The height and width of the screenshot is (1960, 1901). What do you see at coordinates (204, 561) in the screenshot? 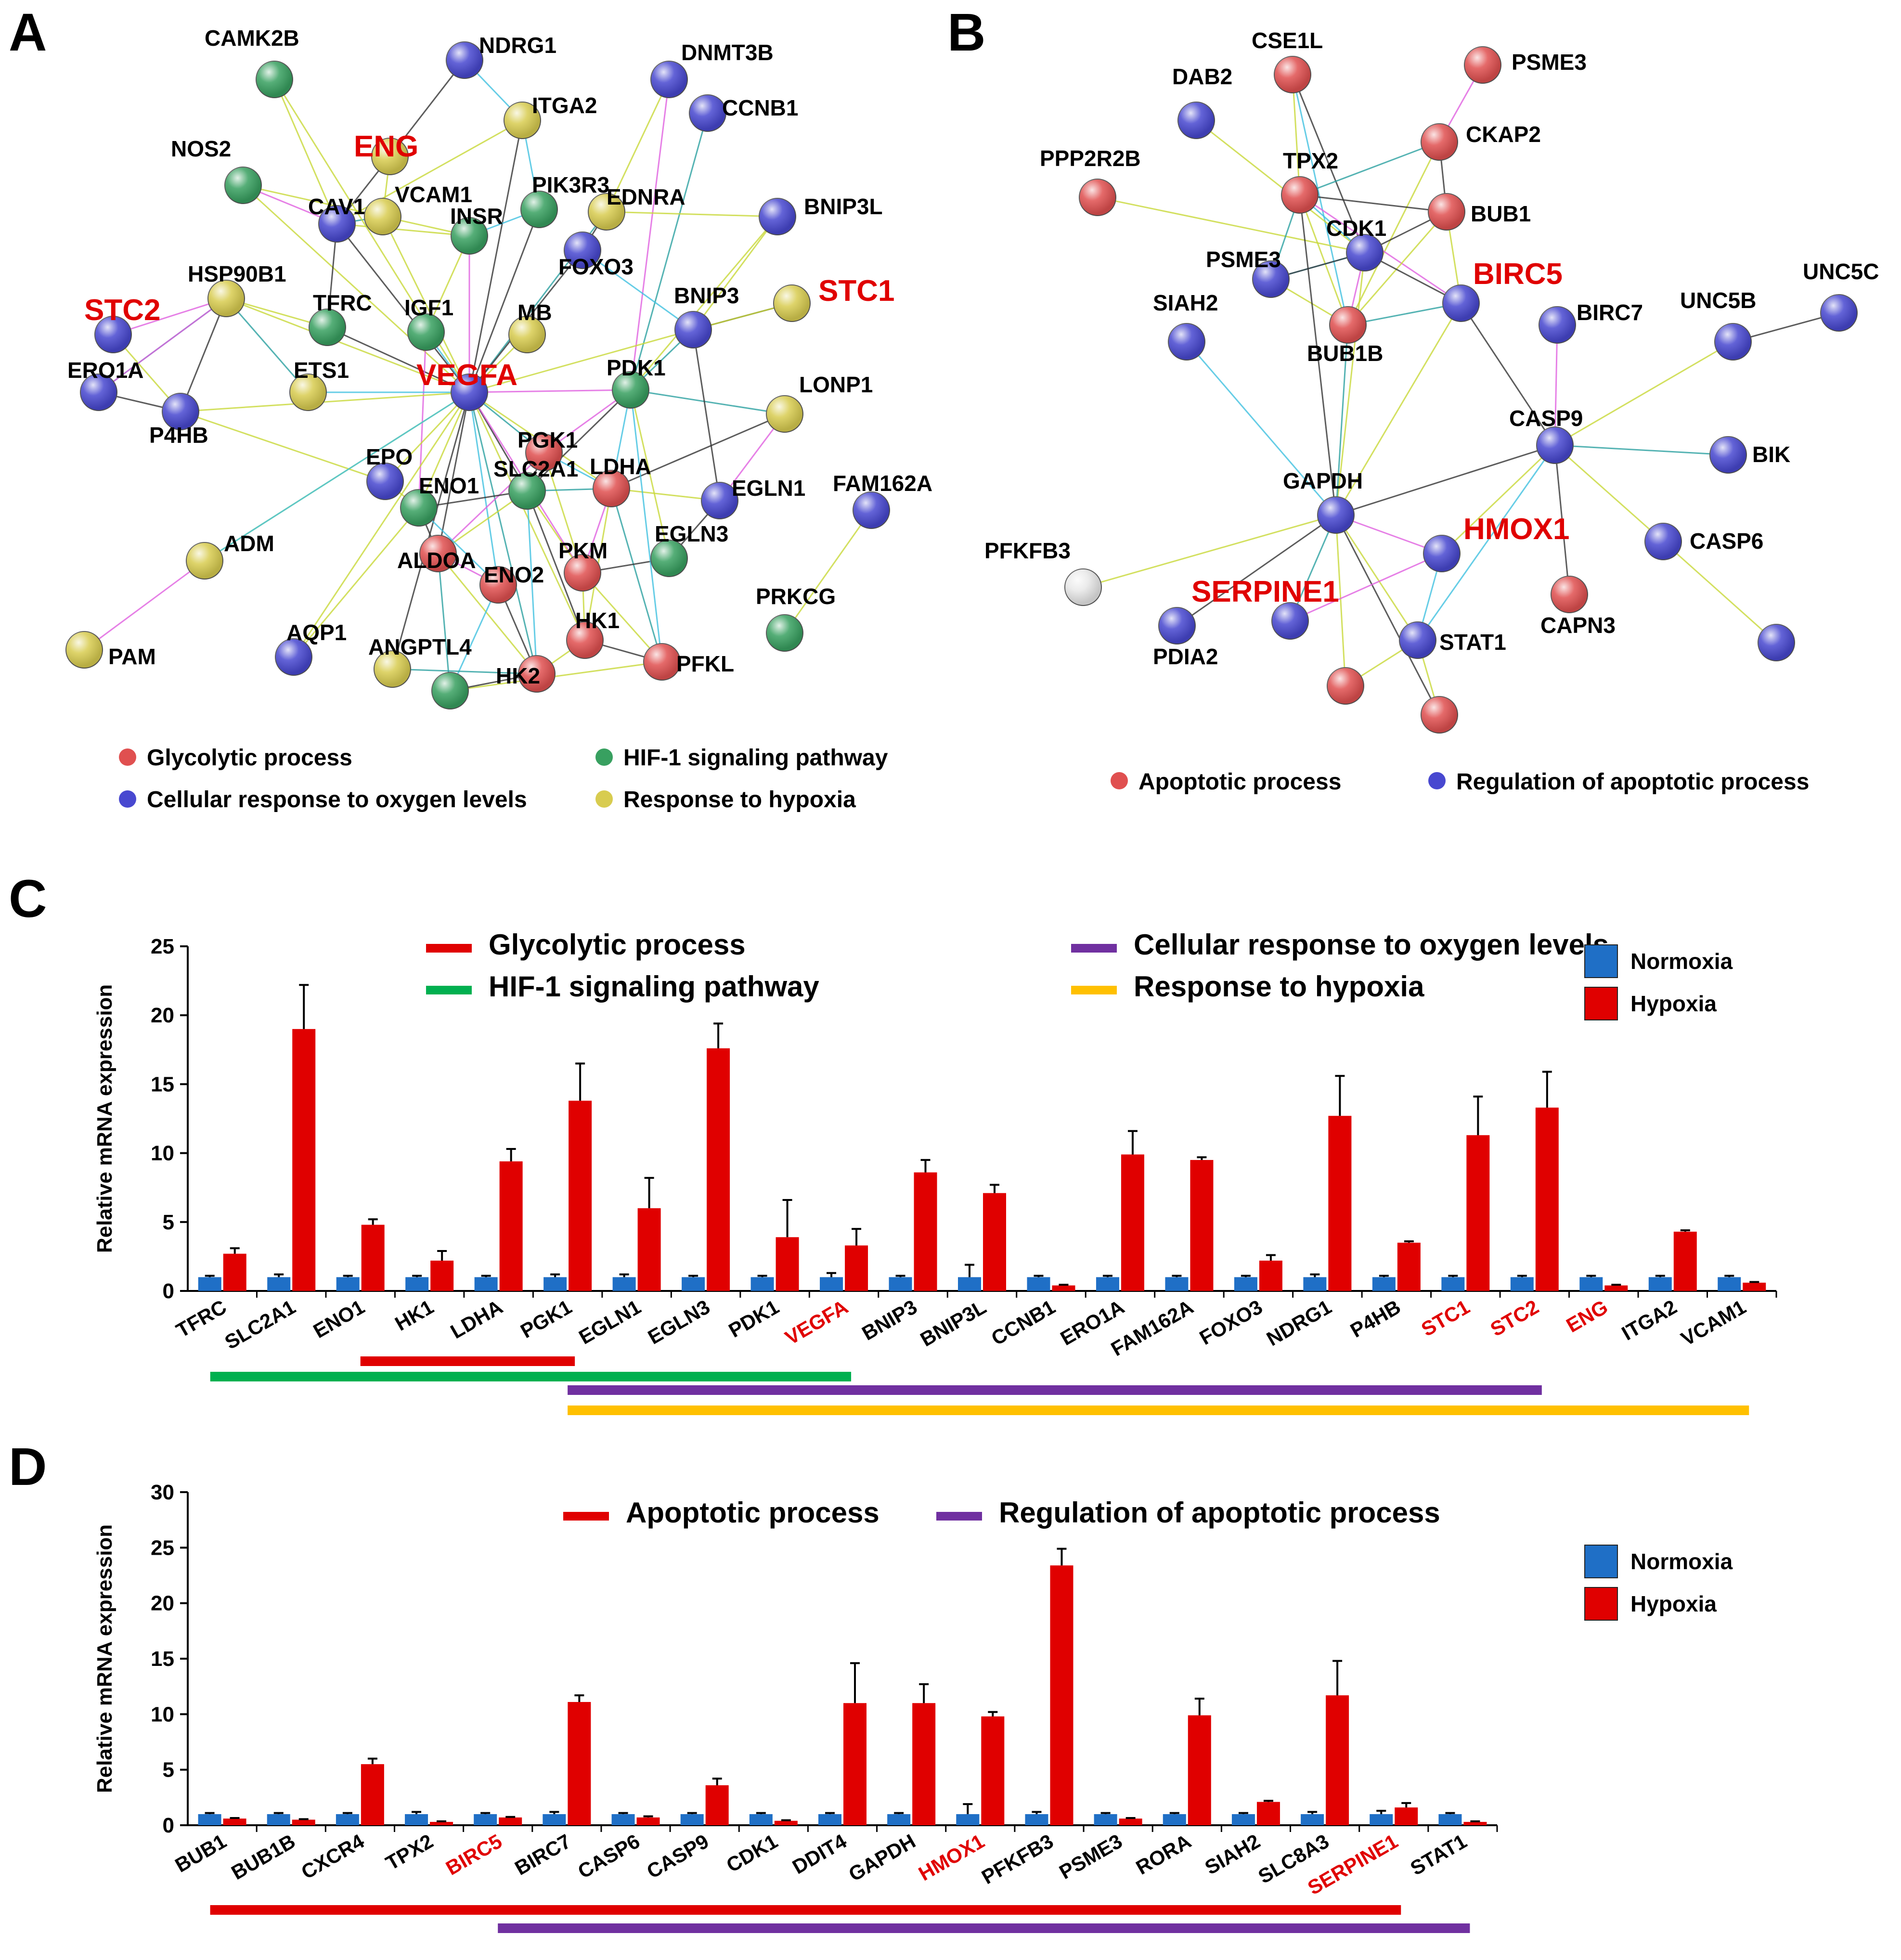
I see `net-a-node-adm` at bounding box center [204, 561].